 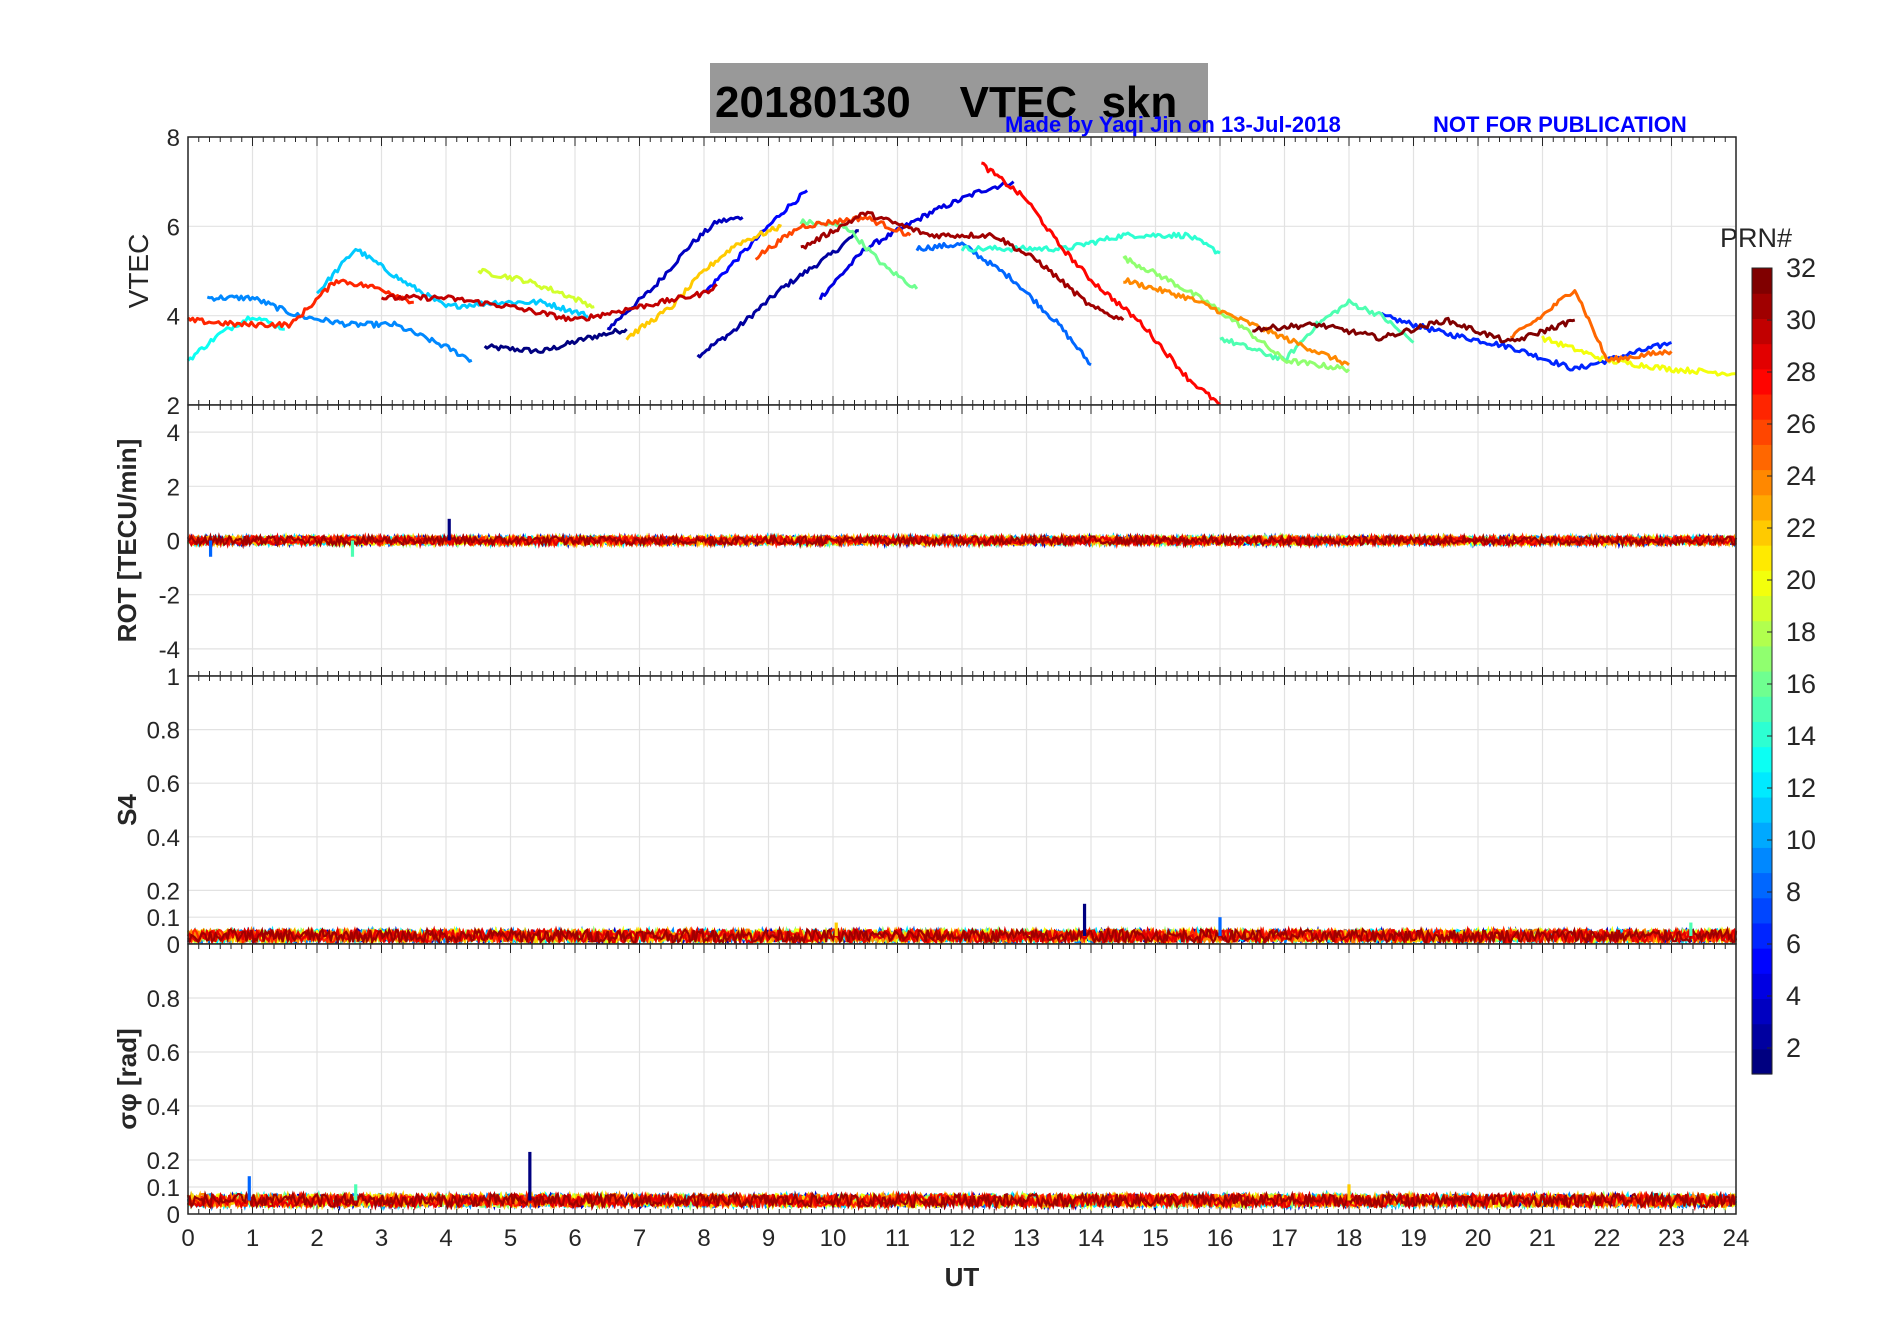 I want to click on colorbar-tick-label: 16, so click(x=1801, y=684).